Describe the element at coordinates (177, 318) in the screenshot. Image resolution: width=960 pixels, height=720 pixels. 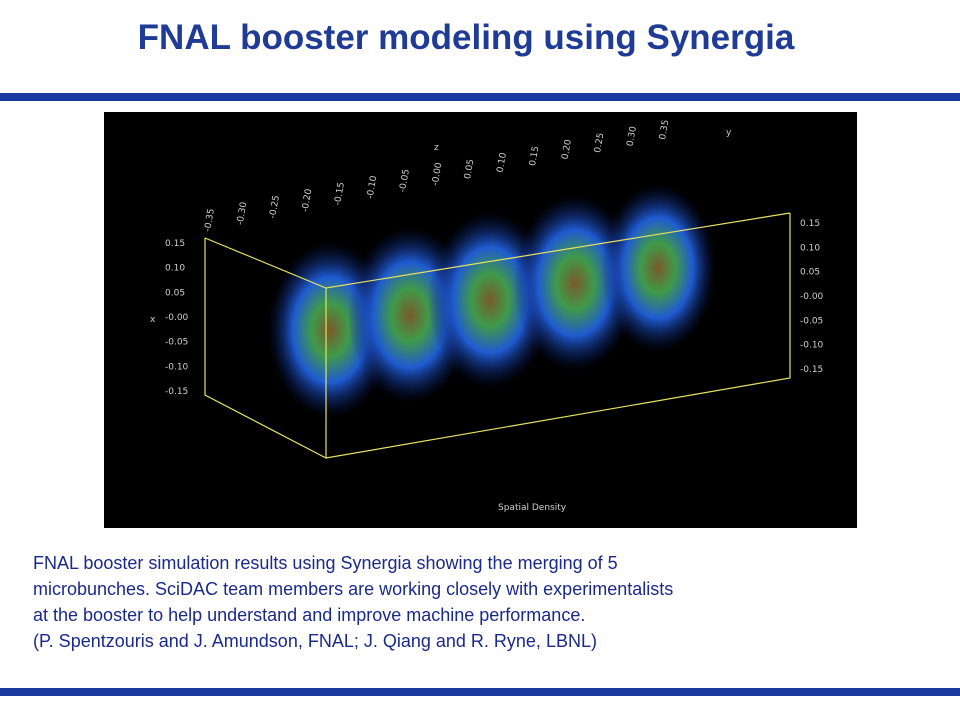
I see `left-tick-label: -0.00` at that location.